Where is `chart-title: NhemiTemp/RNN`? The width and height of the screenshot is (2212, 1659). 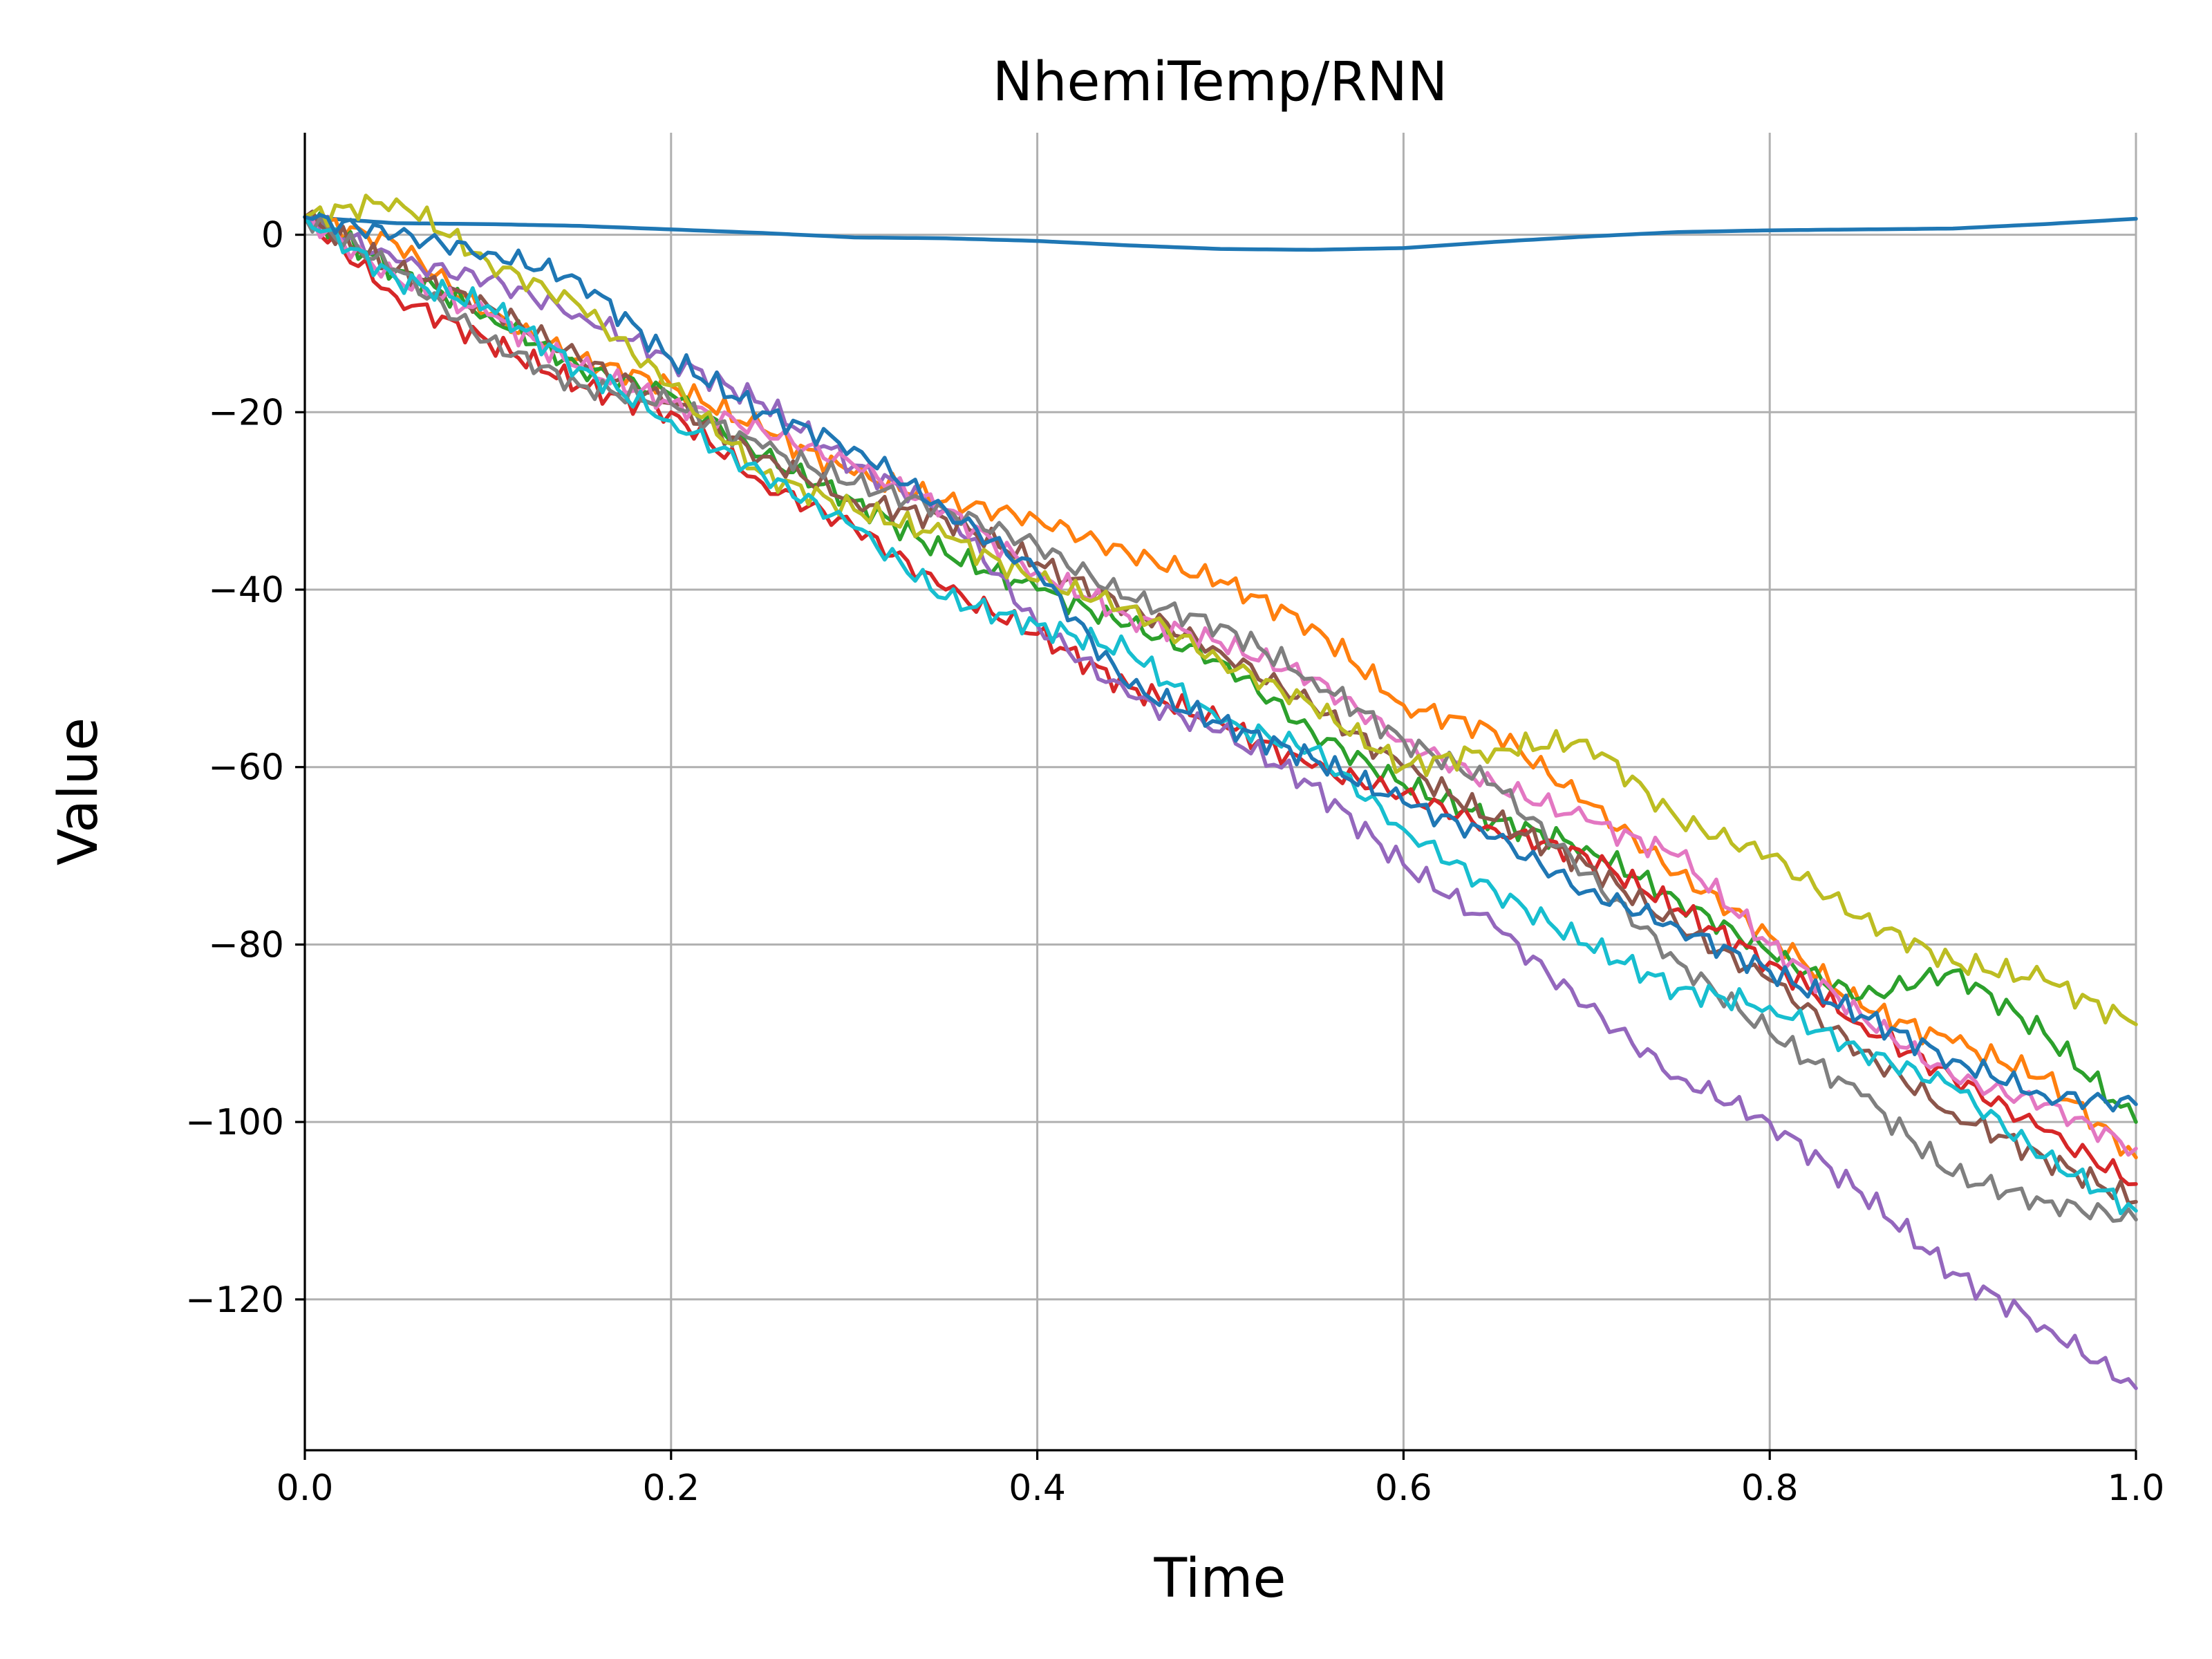
chart-title: NhemiTemp/RNN is located at coordinates (1220, 82).